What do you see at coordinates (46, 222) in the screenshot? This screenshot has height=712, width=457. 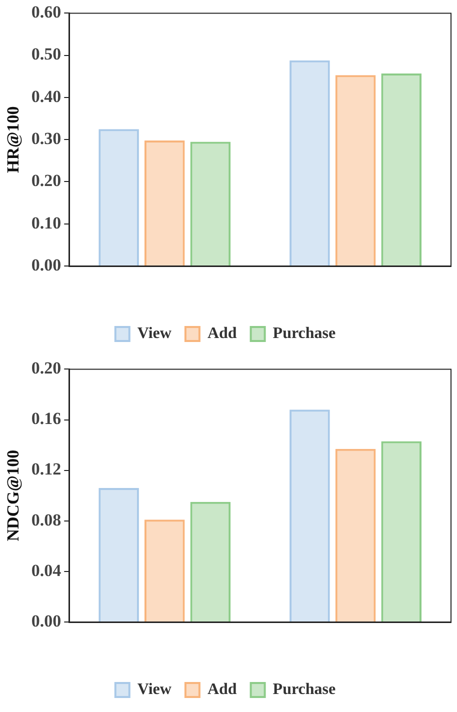 I see `y-tick-label: 0.10` at bounding box center [46, 222].